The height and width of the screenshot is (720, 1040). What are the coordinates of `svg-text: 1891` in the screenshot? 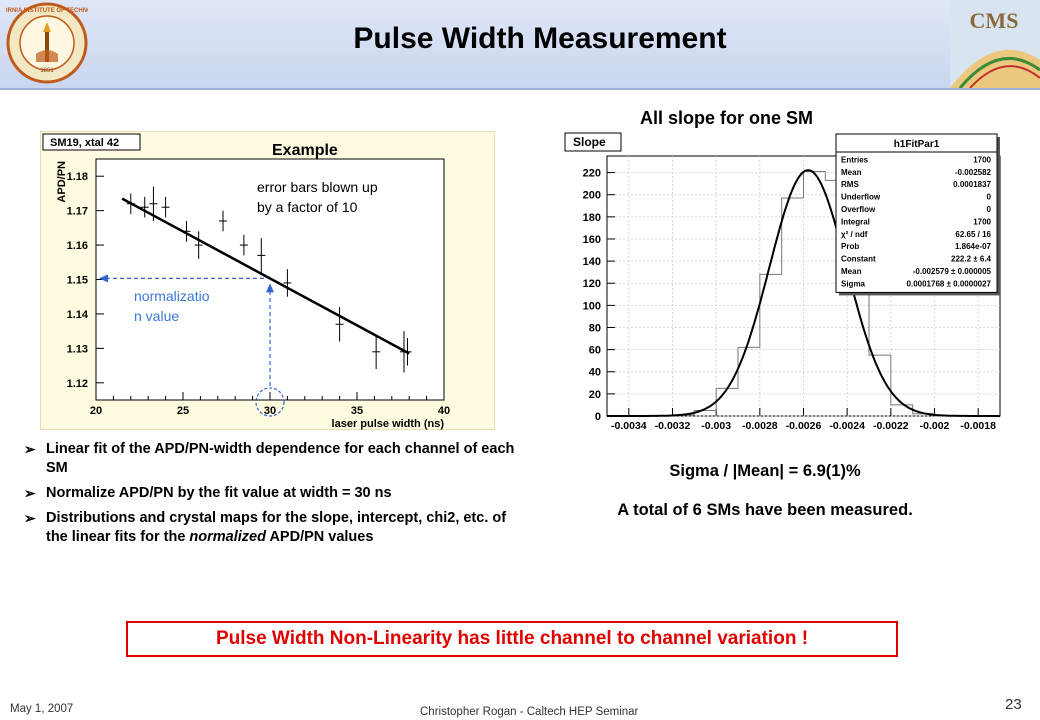 It's located at (47, 71).